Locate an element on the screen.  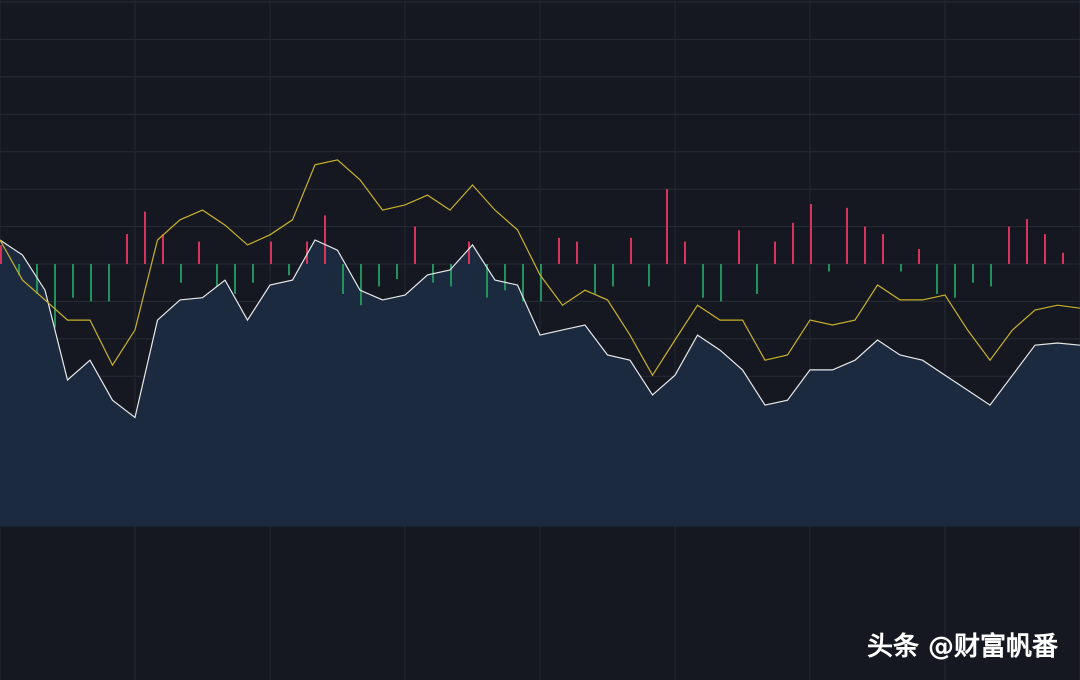
watermark: 头条 @财富帆番 is located at coordinates (963, 646).